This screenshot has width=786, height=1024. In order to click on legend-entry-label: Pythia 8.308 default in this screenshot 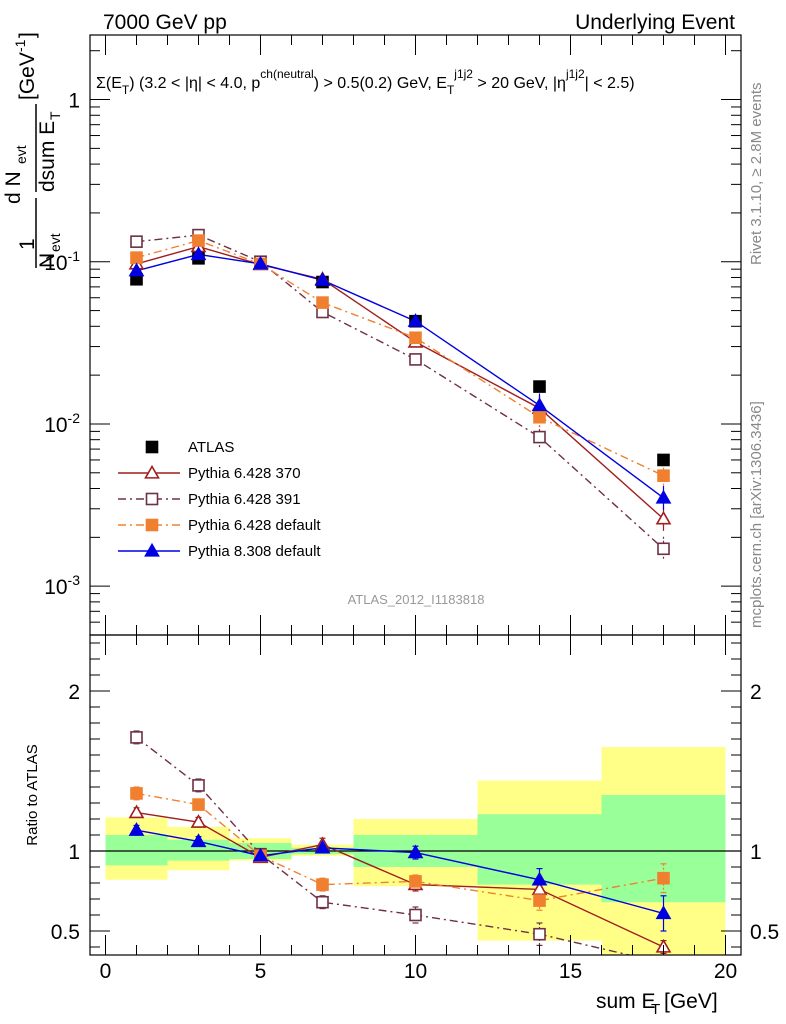, I will do `click(254, 551)`.